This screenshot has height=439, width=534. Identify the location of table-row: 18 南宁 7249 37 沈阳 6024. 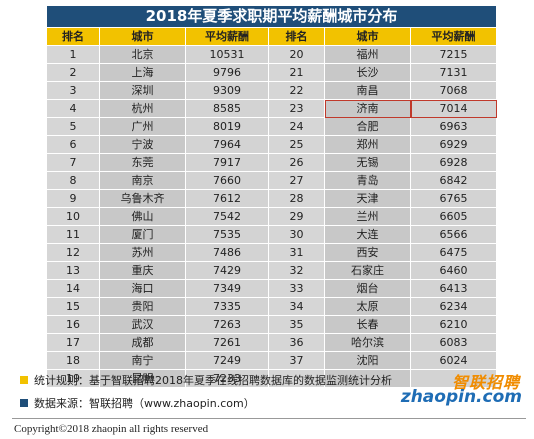
(271, 360).